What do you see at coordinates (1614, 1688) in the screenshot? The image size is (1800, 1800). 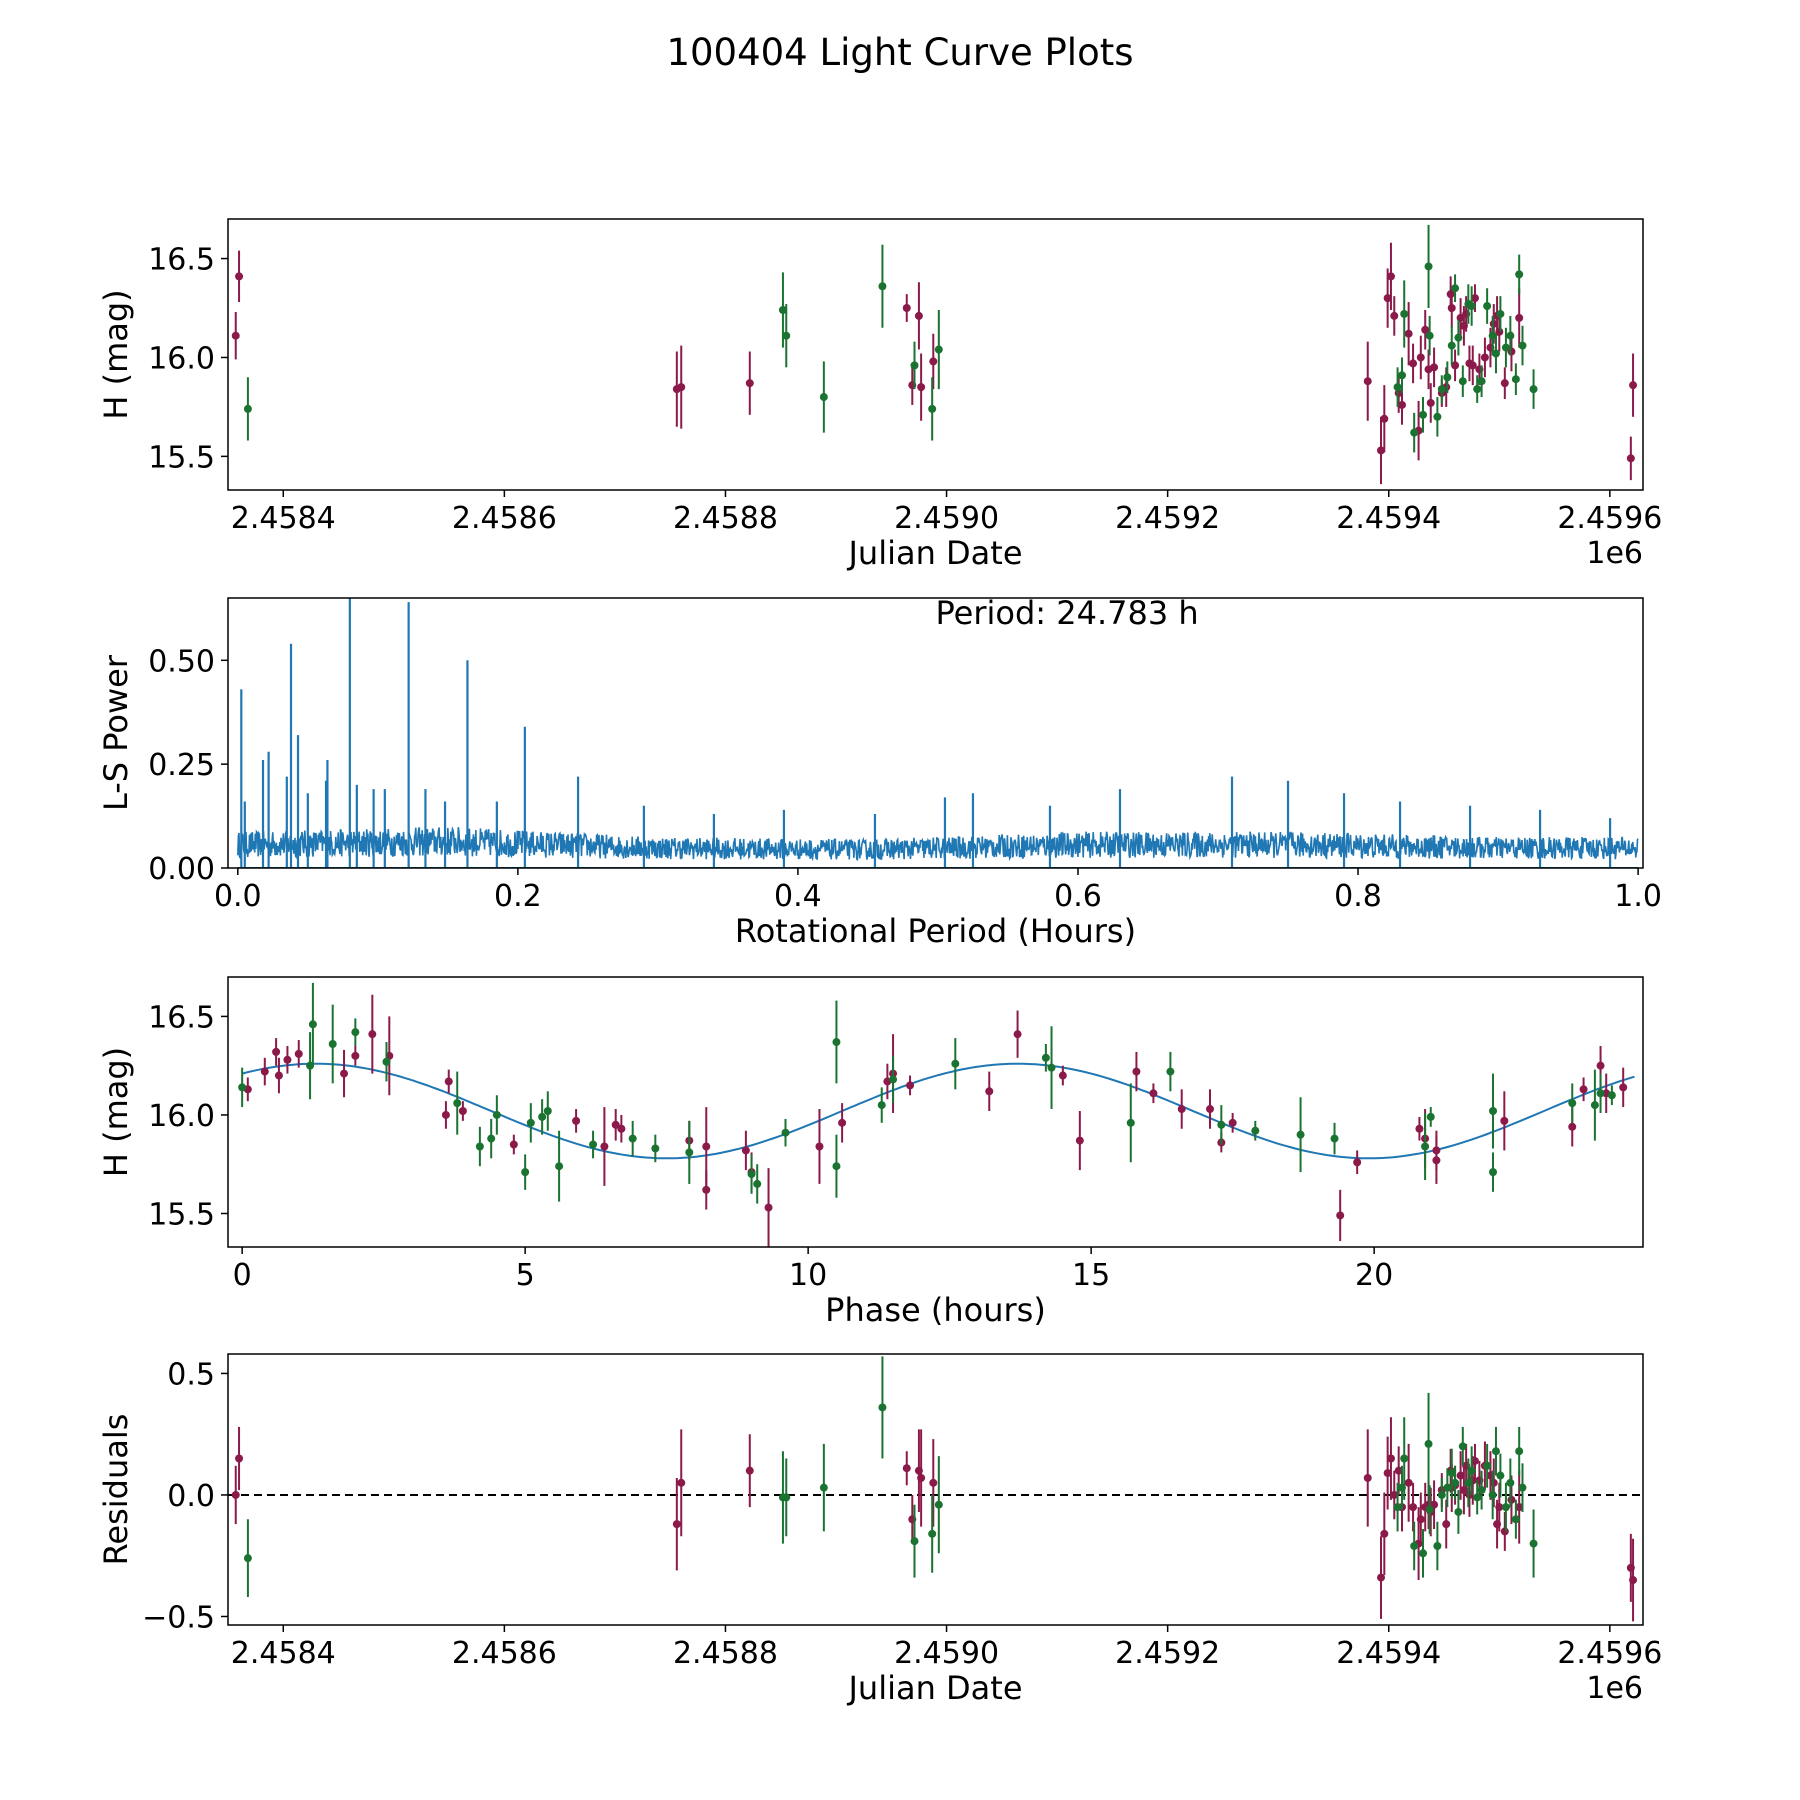 I see `x-offset-label: 1e6` at bounding box center [1614, 1688].